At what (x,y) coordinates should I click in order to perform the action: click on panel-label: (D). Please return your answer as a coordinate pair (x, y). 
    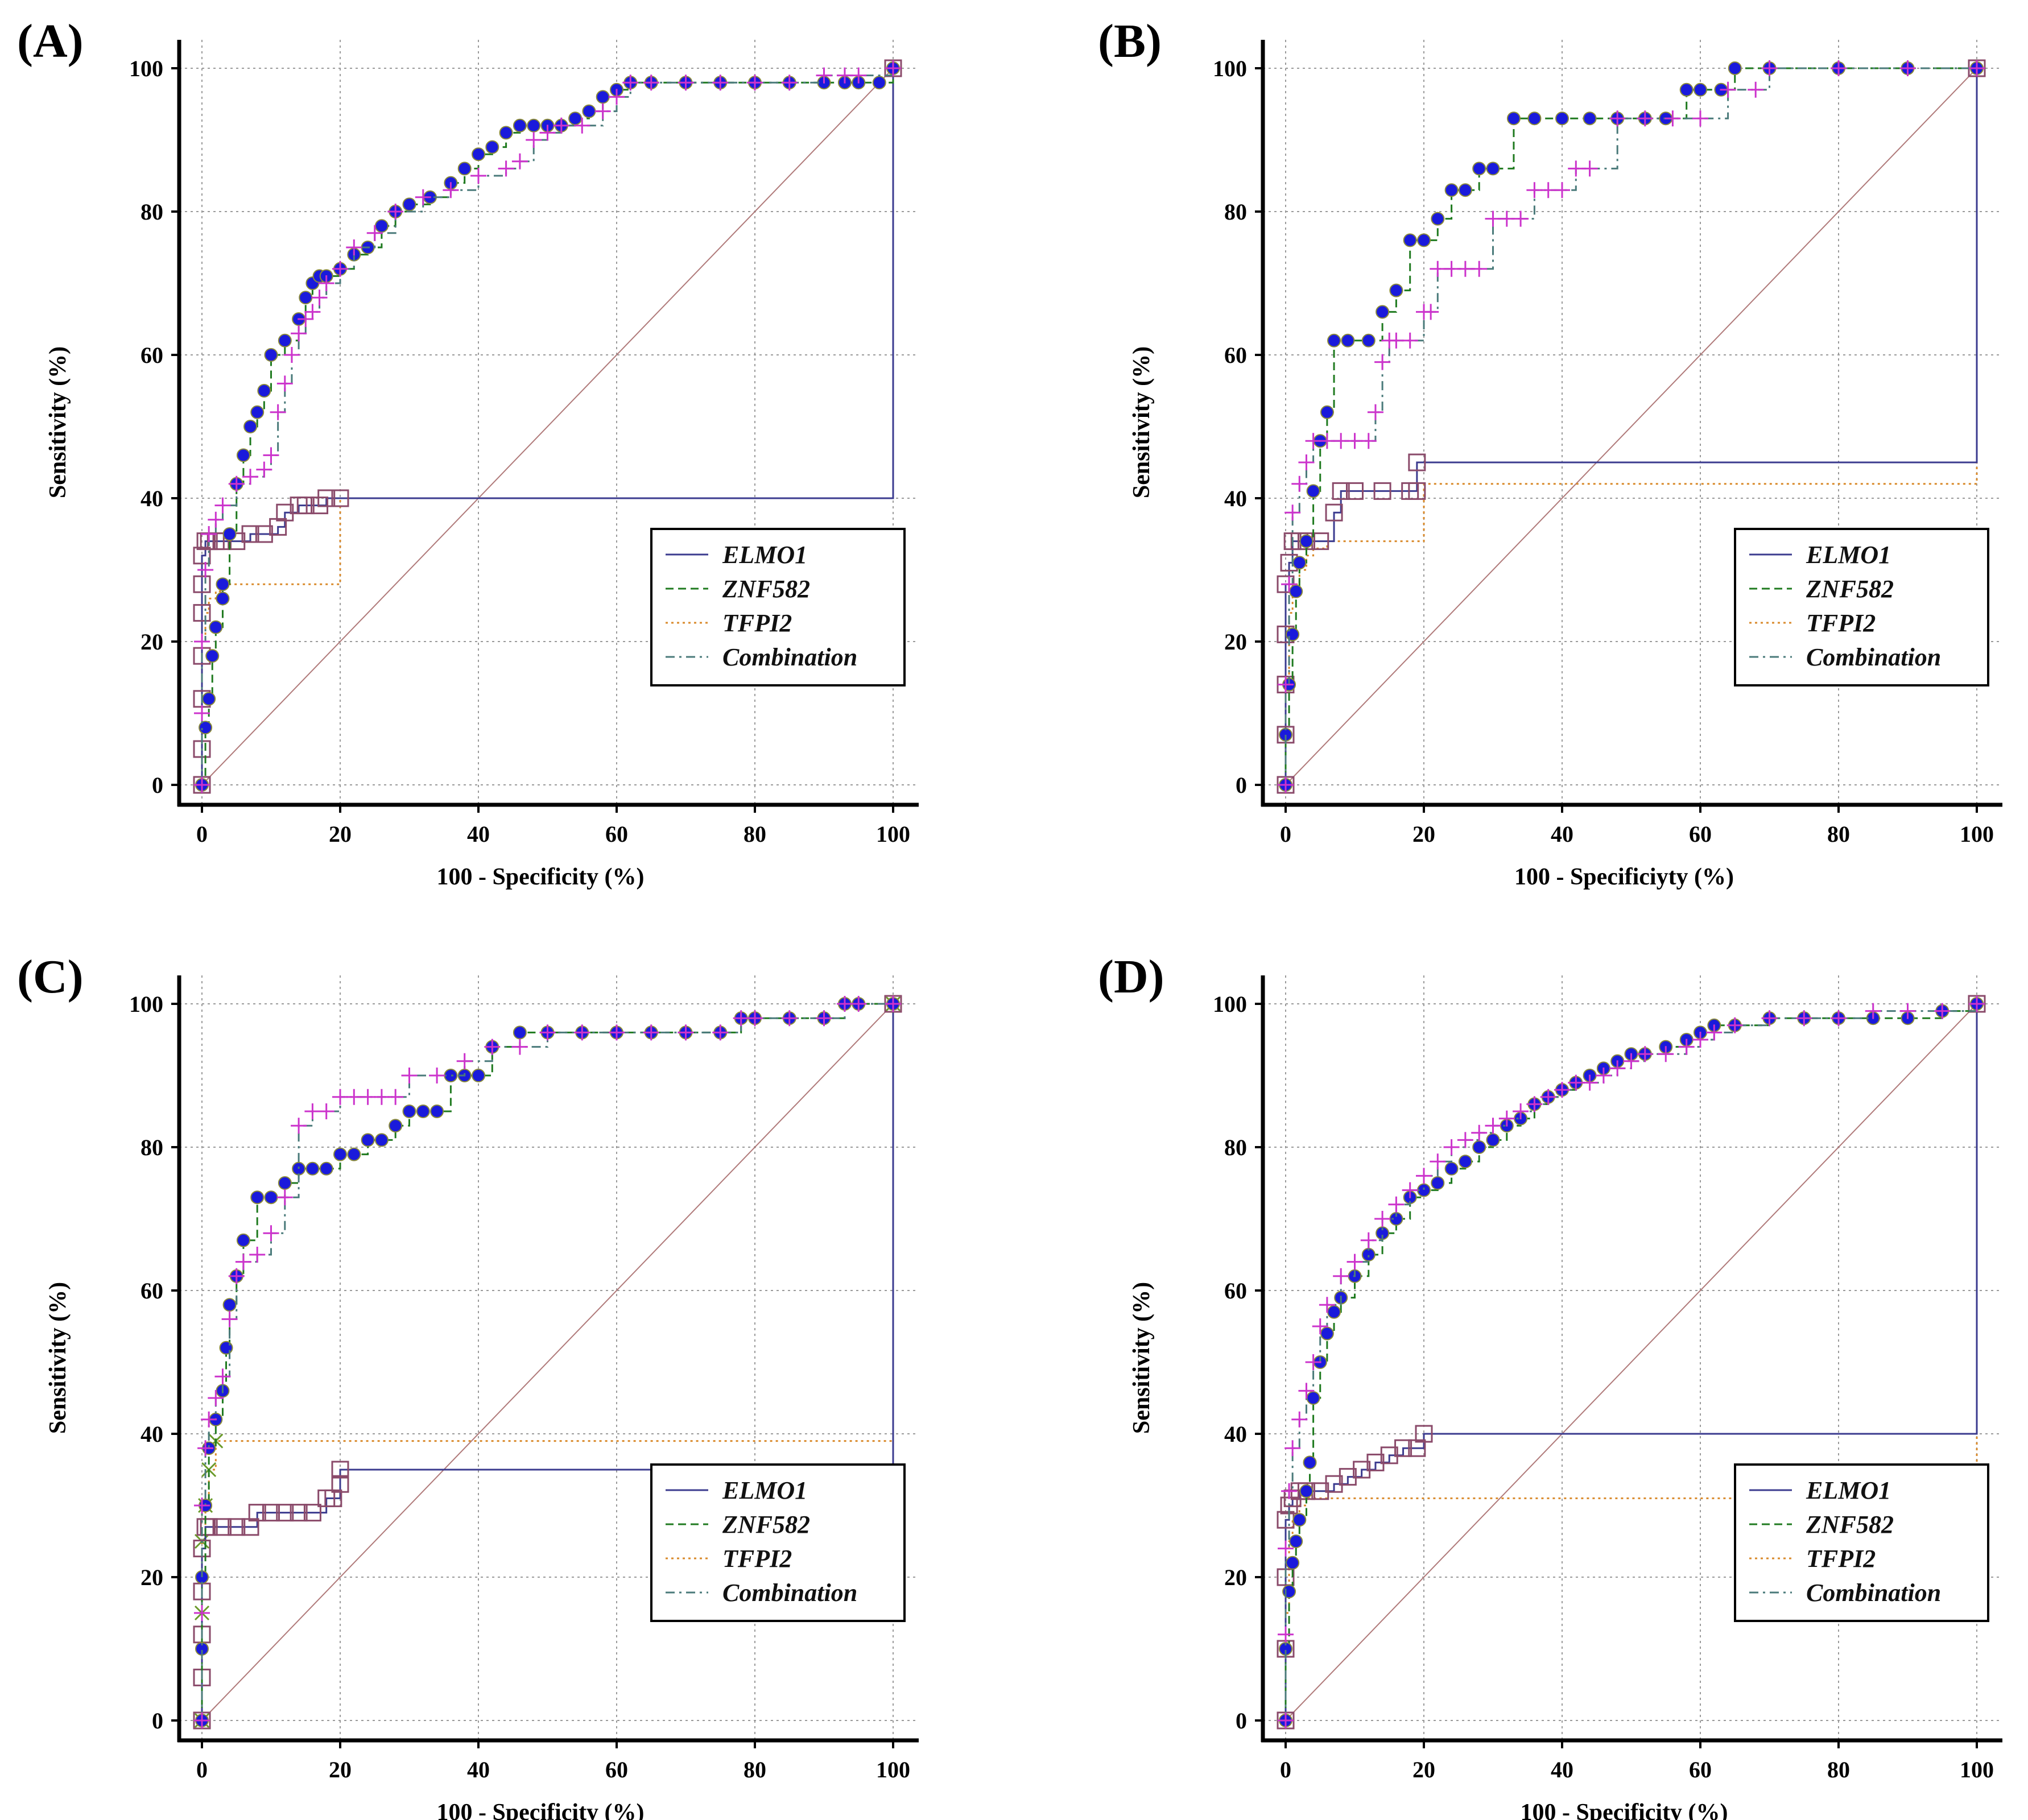
    Looking at the image, I should click on (1131, 976).